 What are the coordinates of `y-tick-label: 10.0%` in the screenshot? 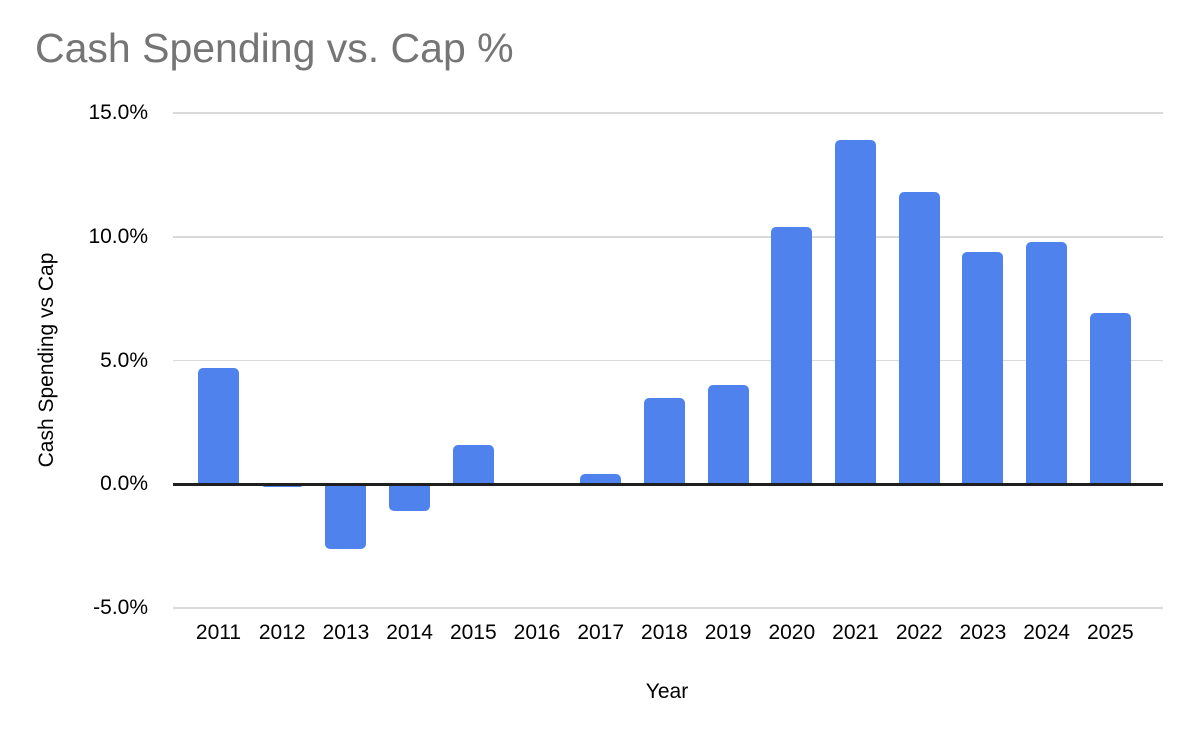 It's located at (118, 236).